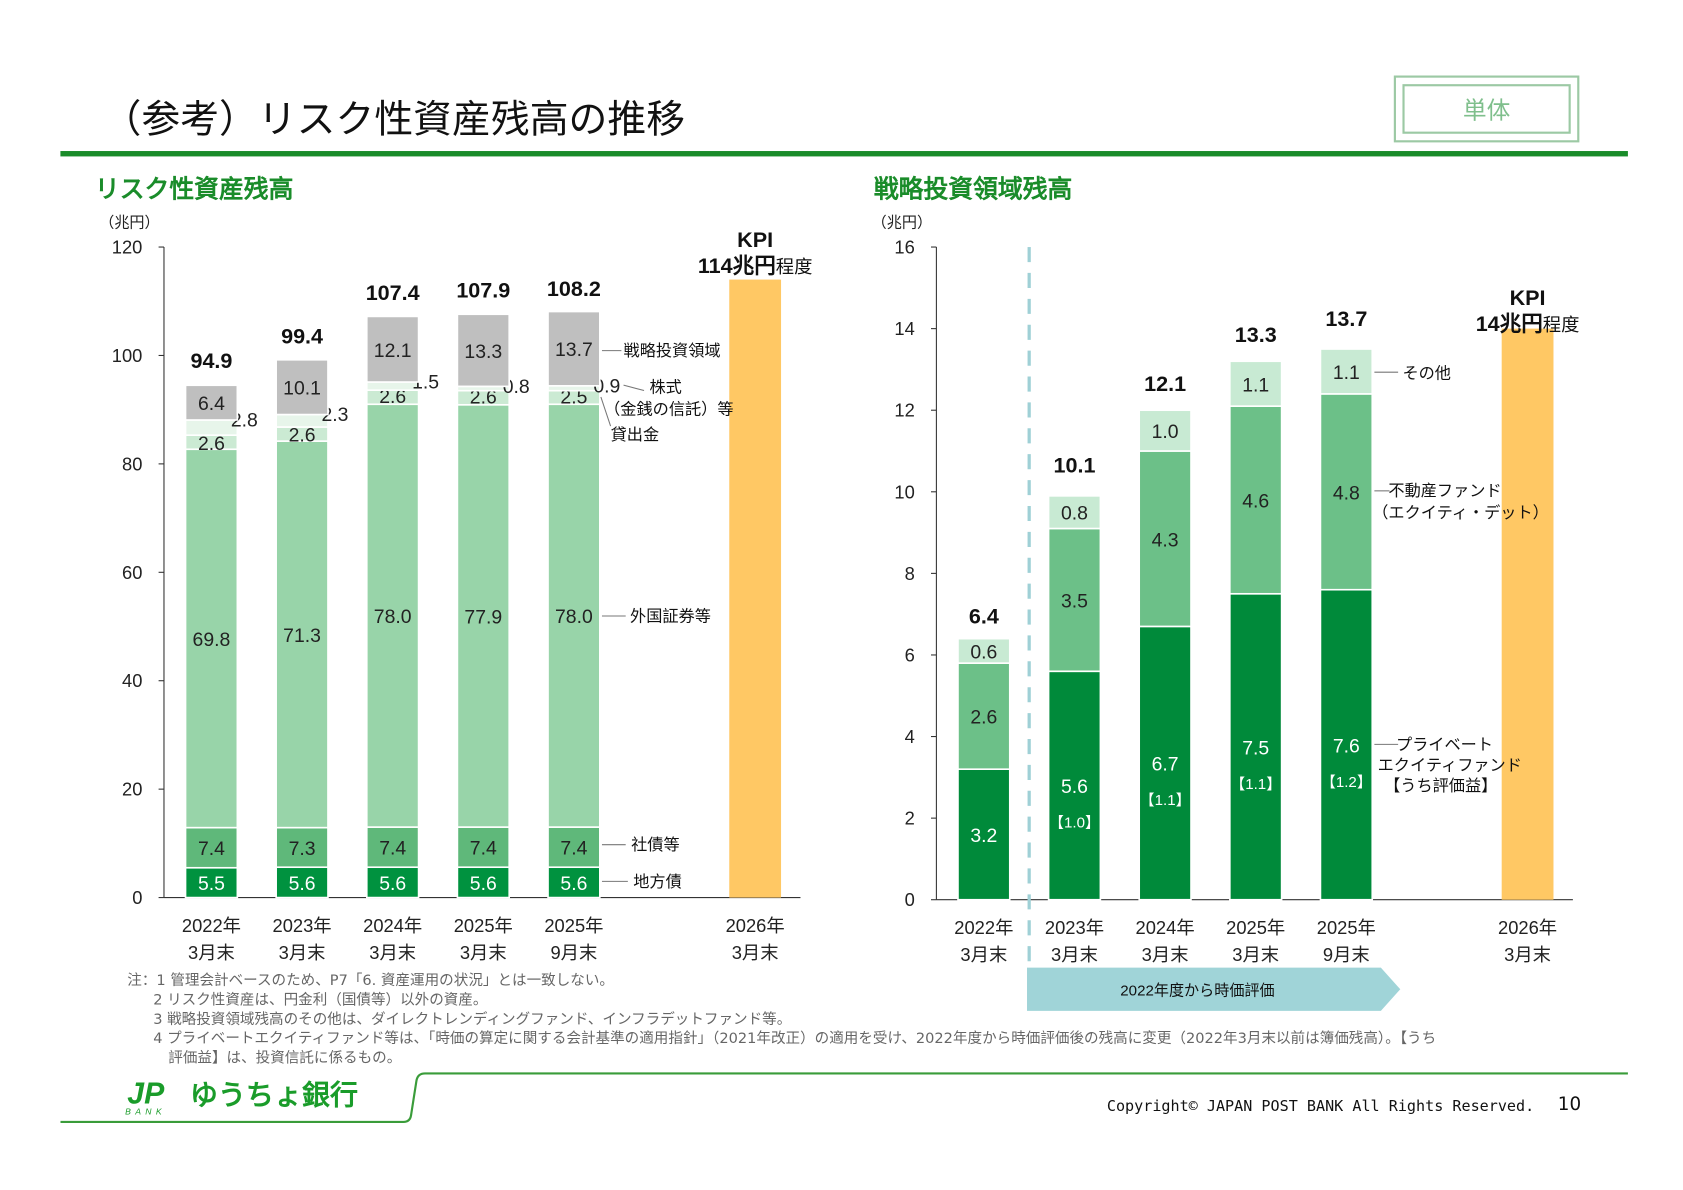  Describe the element at coordinates (1426, 374) in the screenshot. I see `legend-label: その他` at that location.